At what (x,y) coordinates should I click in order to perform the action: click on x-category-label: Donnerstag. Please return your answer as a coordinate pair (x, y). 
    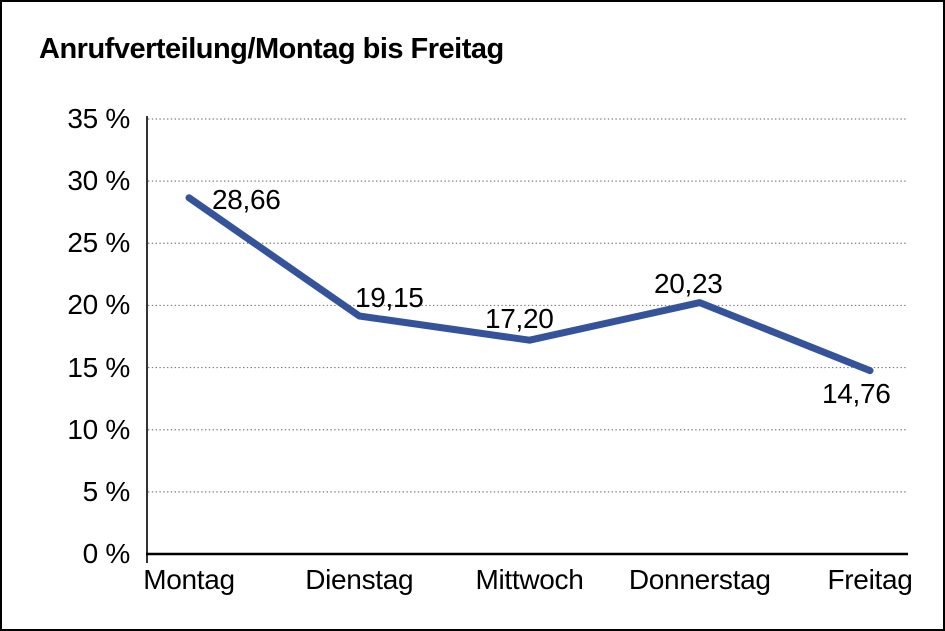
    Looking at the image, I should click on (699, 579).